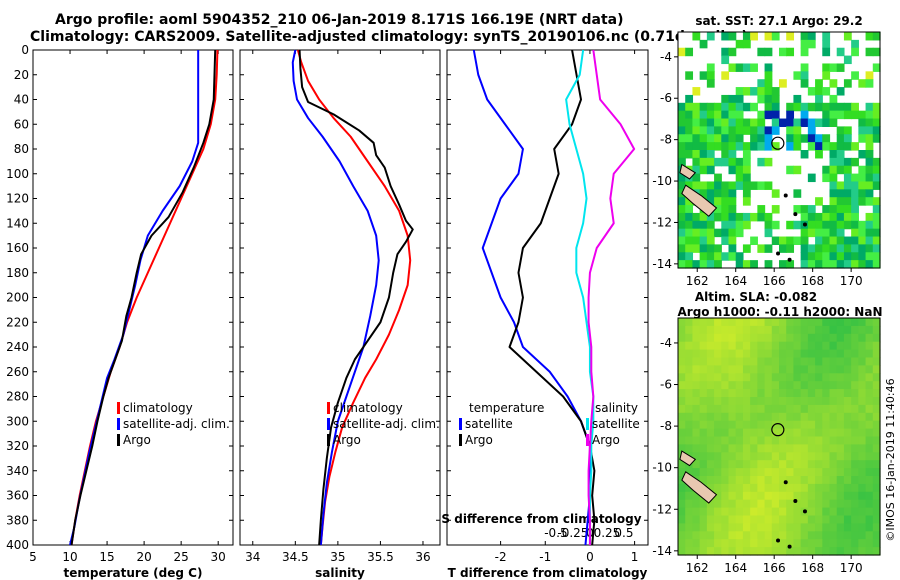  Describe the element at coordinates (335, 297) in the screenshot. I see `series-line-satellite-adj-clim-` at that location.